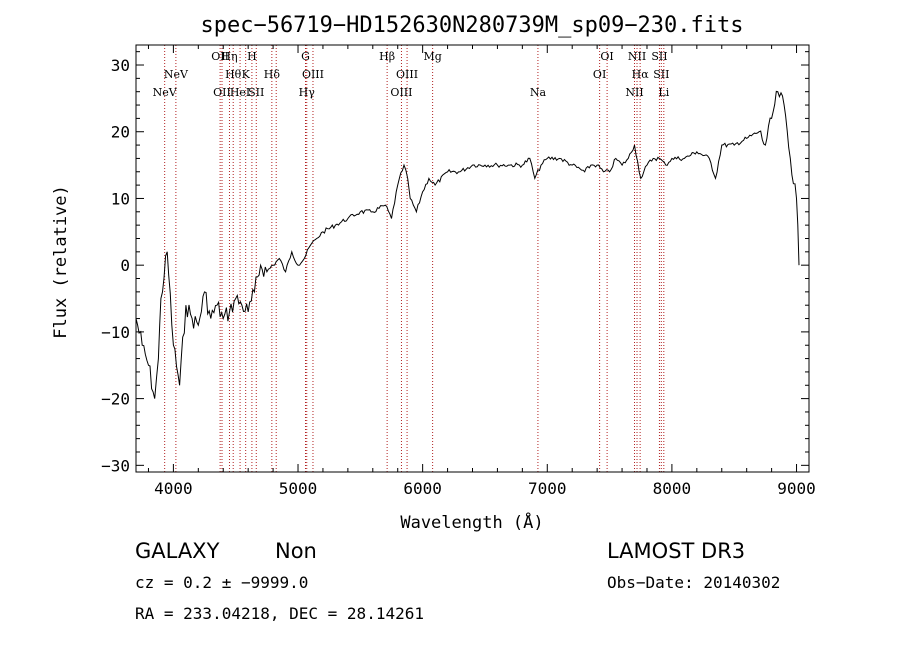  Describe the element at coordinates (422, 488) in the screenshot. I see `x-tick-label: 6000` at that location.